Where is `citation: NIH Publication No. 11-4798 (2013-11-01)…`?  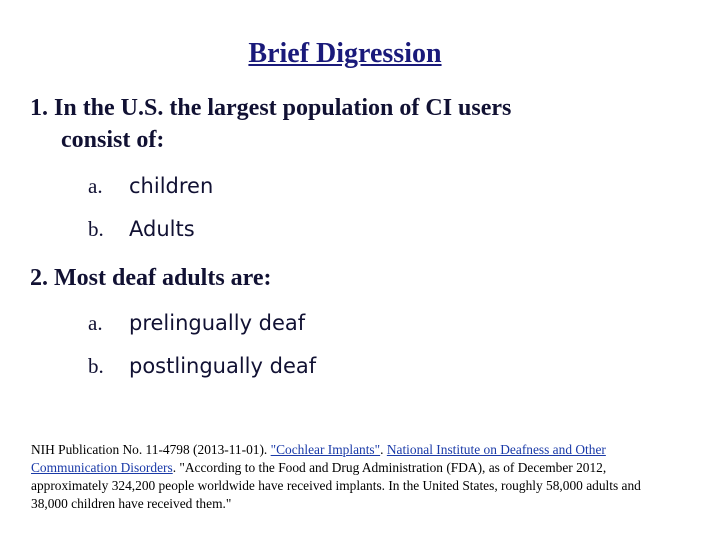
citation: NIH Publication No. 11-4798 (2013-11-01)… is located at coordinates (356, 477).